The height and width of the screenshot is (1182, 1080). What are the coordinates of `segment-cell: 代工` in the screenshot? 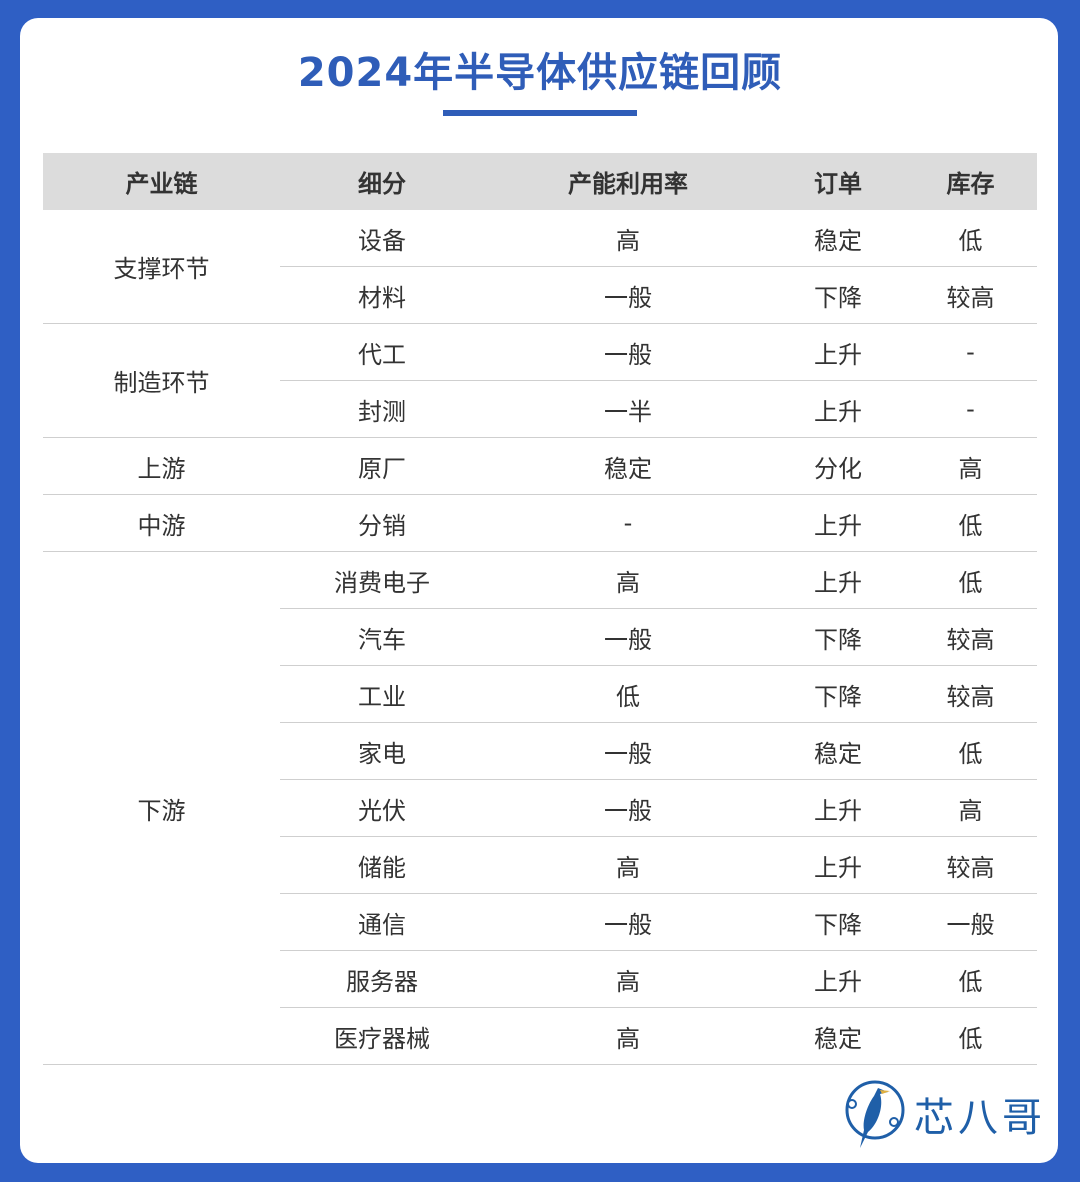 It's located at (382, 352).